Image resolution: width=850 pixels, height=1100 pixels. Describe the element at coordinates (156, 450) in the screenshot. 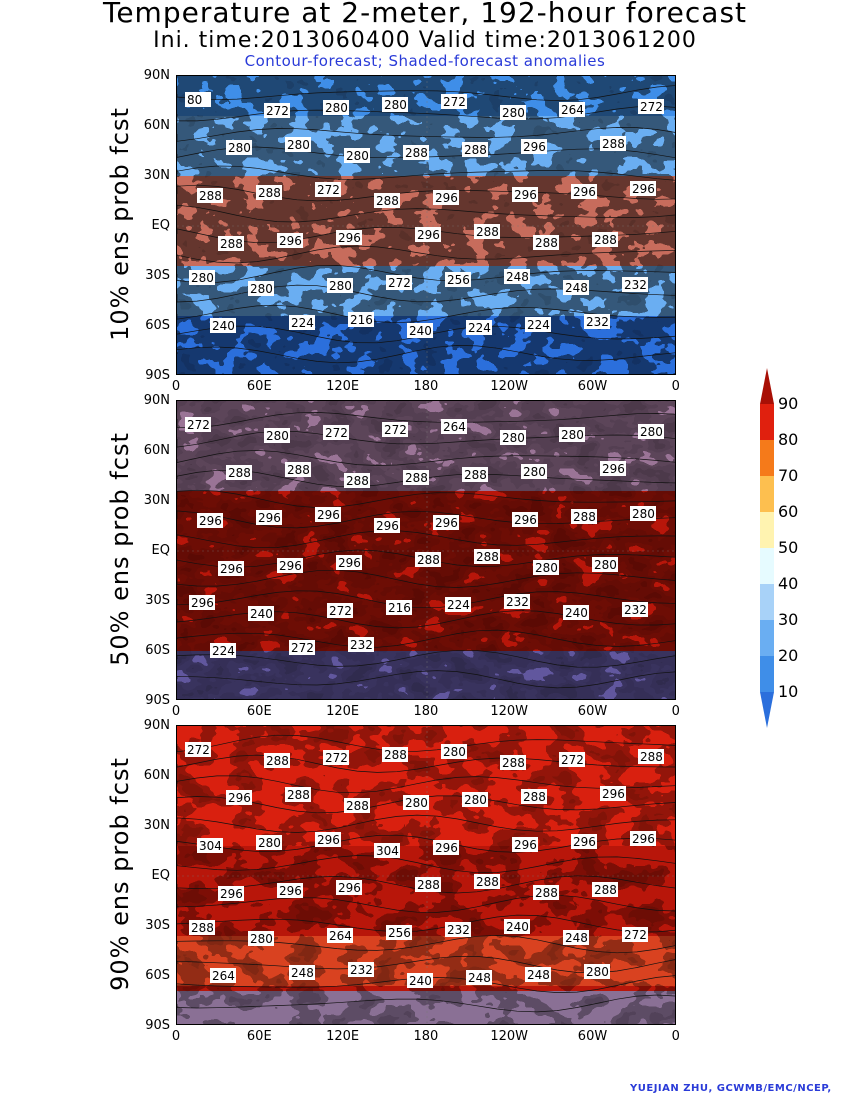

I see `lat-tick-label: 60N` at that location.